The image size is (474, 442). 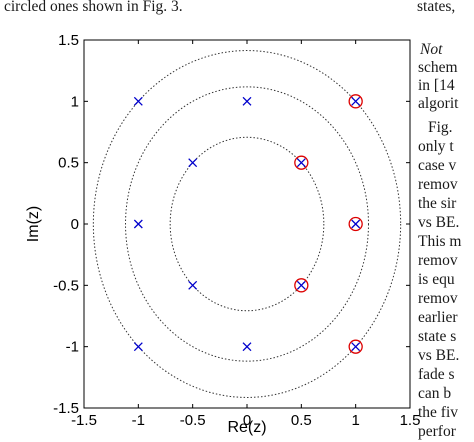 What do you see at coordinates (438, 412) in the screenshot?
I see `side-text-line: the fiv` at bounding box center [438, 412].